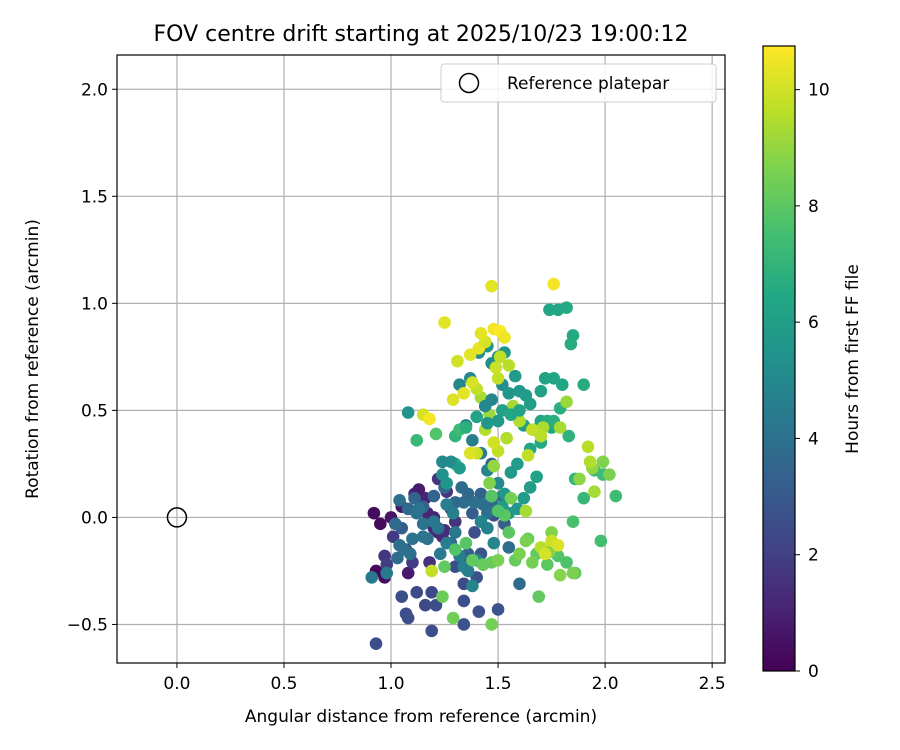  I want to click on x-tick-label: 1.0, so click(391, 684).